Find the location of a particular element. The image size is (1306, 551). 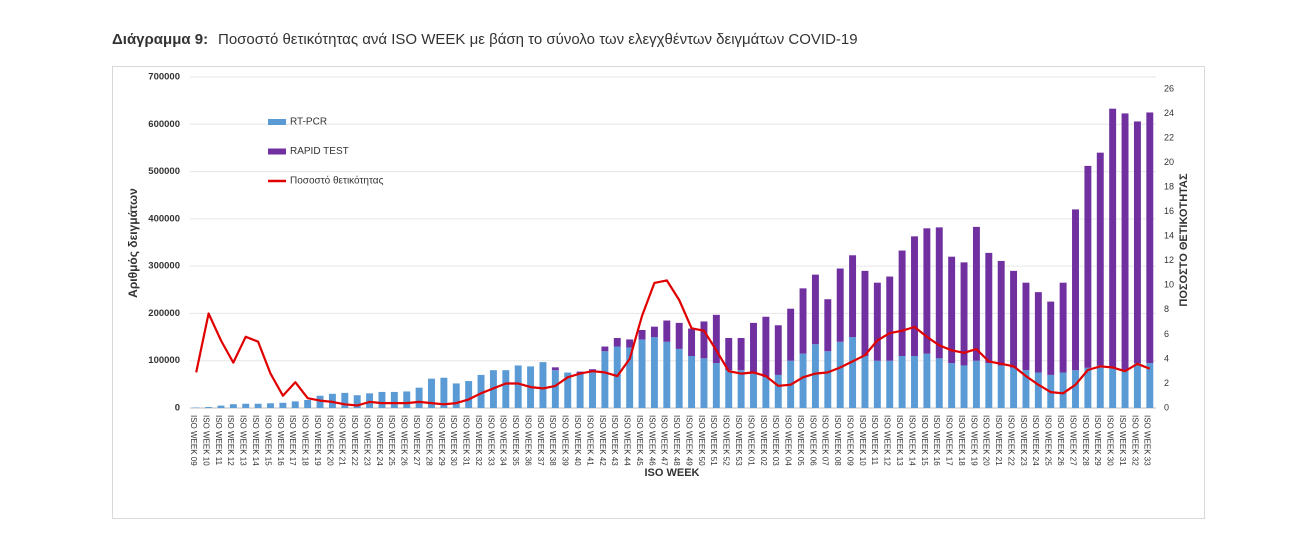

y-tick-label: 700000 is located at coordinates (164, 77).